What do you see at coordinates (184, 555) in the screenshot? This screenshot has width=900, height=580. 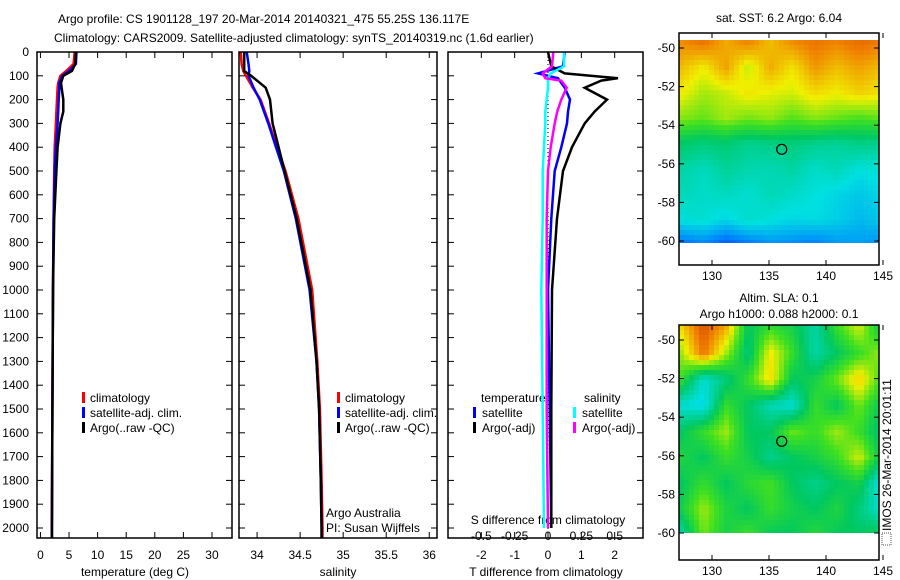 I see `x-tick-label: 25` at bounding box center [184, 555].